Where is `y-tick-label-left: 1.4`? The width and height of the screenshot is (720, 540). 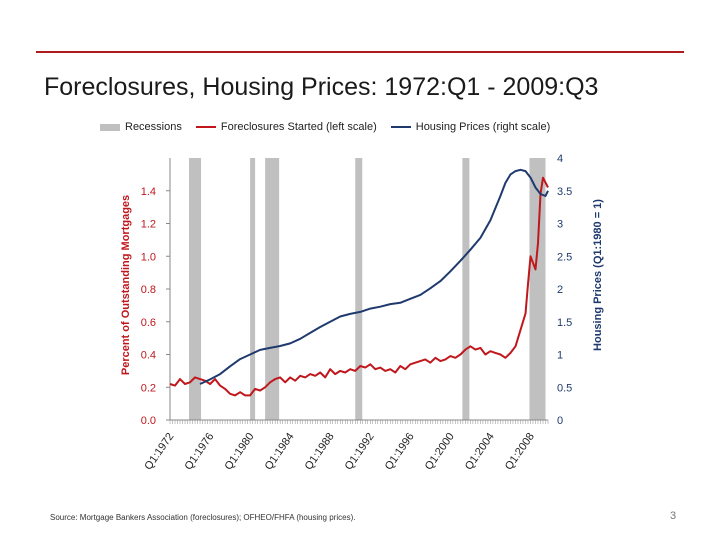
y-tick-label-left: 1.4 is located at coordinates (148, 192).